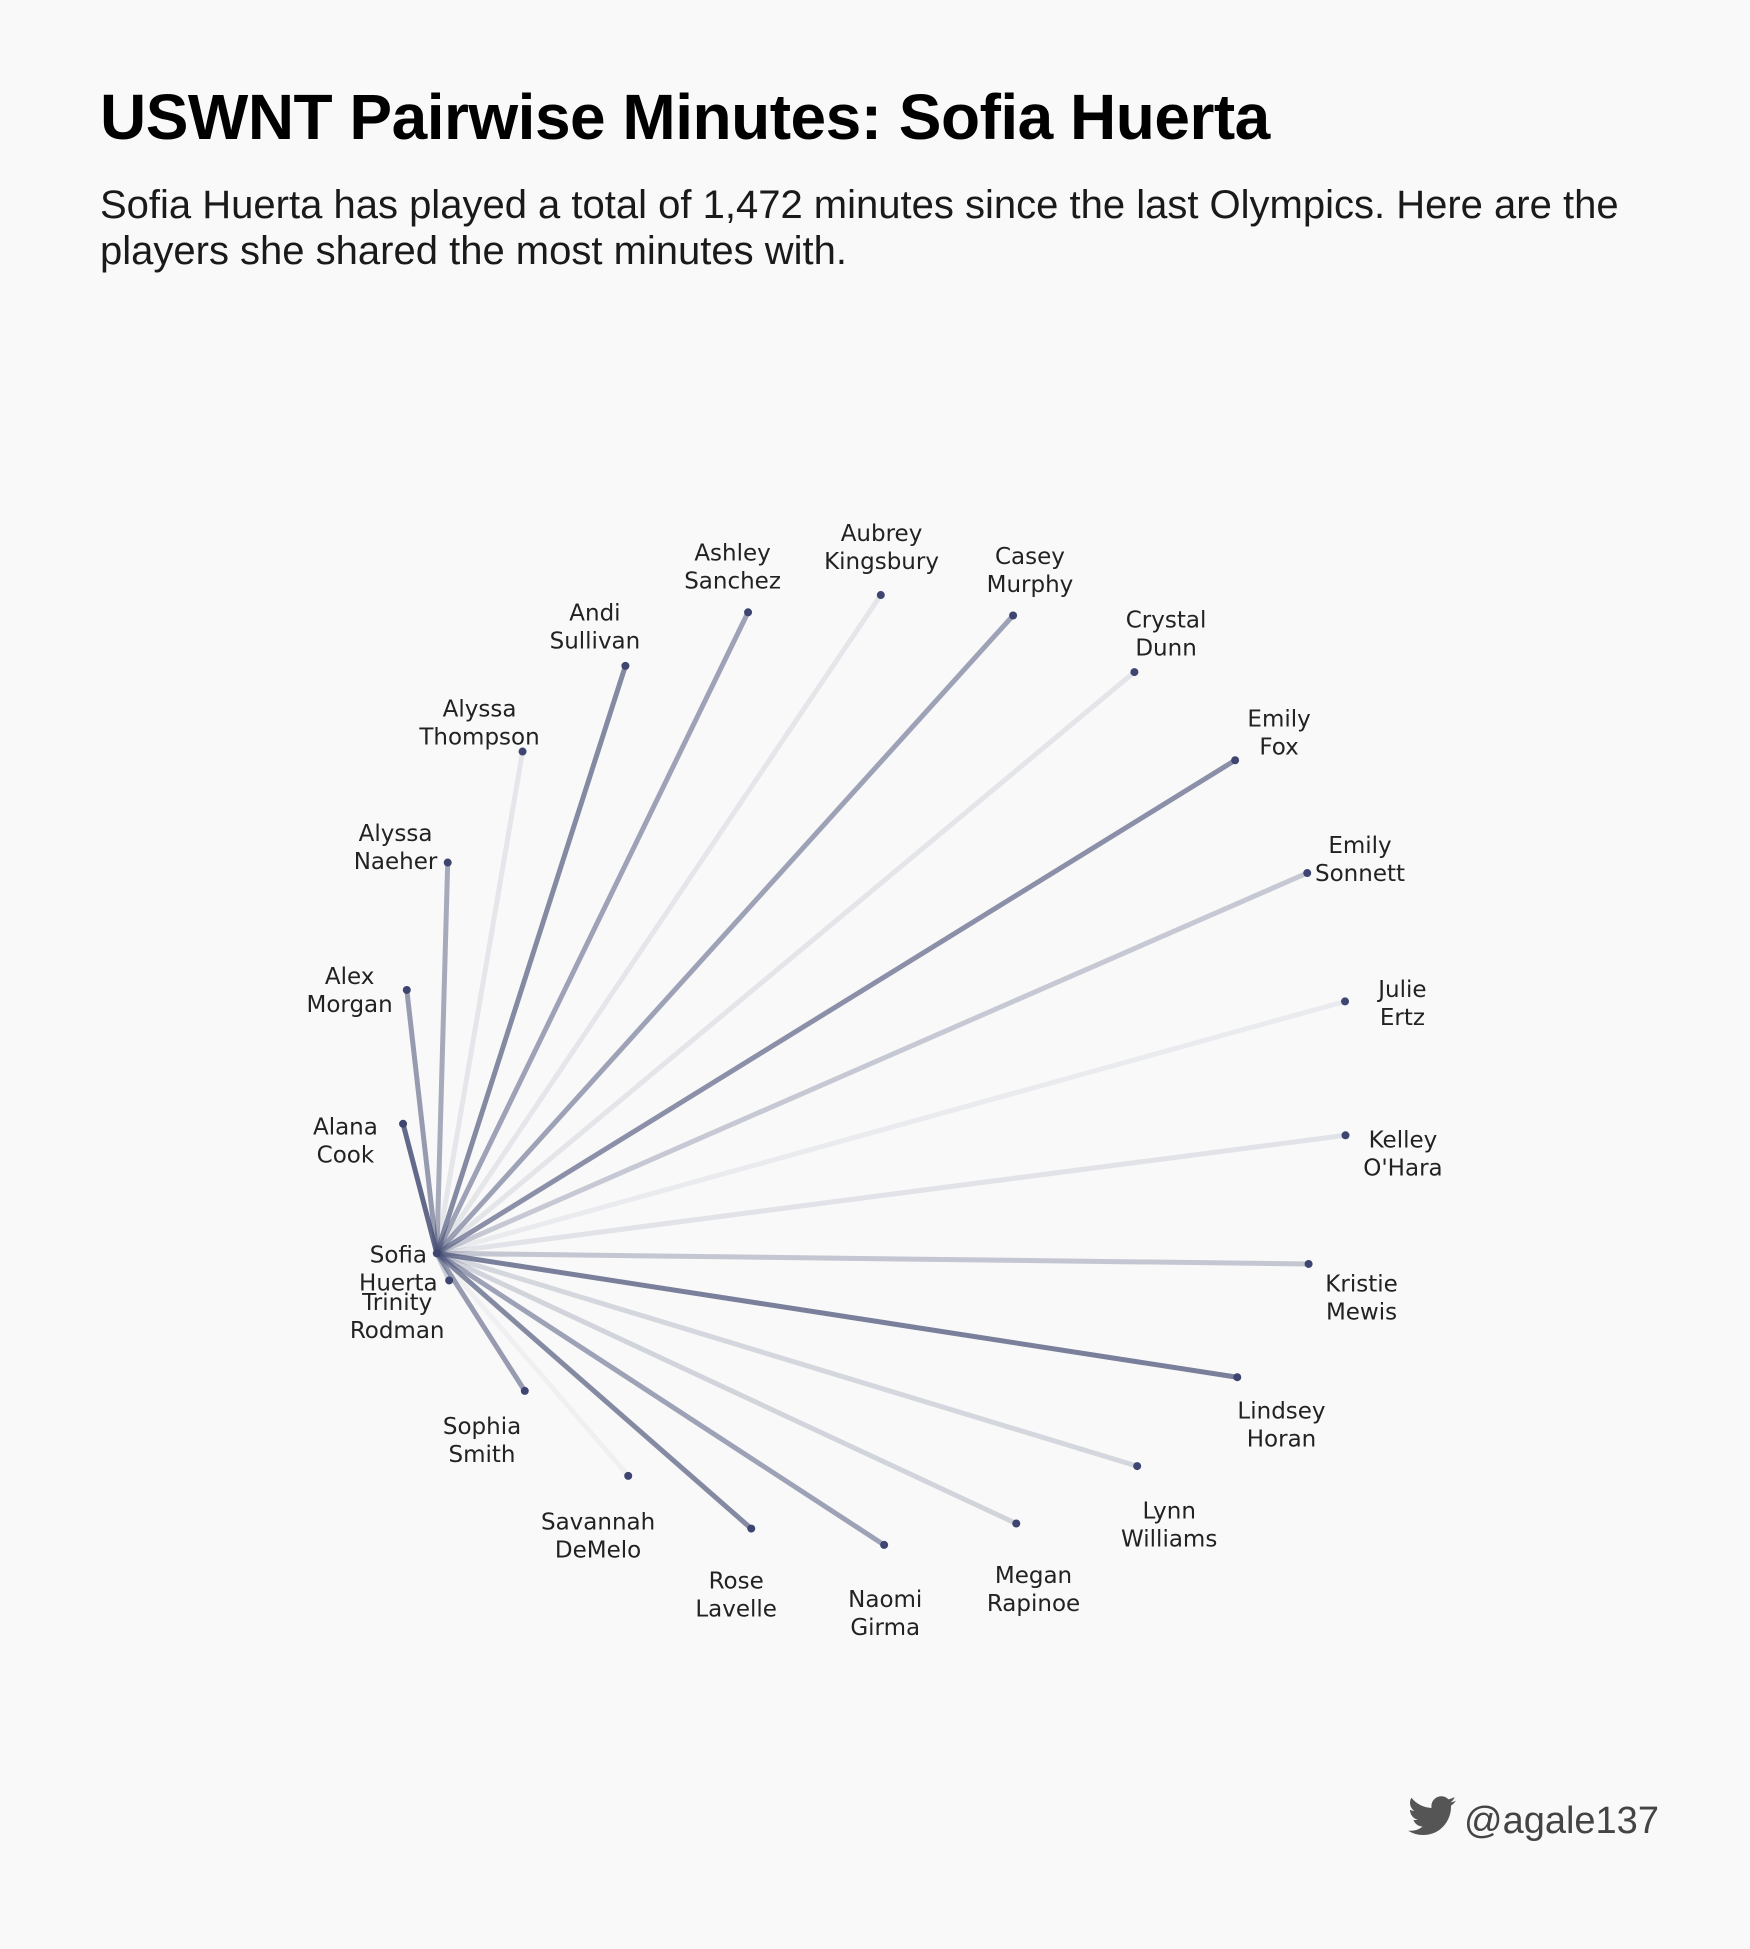  What do you see at coordinates (736, 1596) in the screenshot?
I see `player-label-rose-lavelle: Rose Lavelle` at bounding box center [736, 1596].